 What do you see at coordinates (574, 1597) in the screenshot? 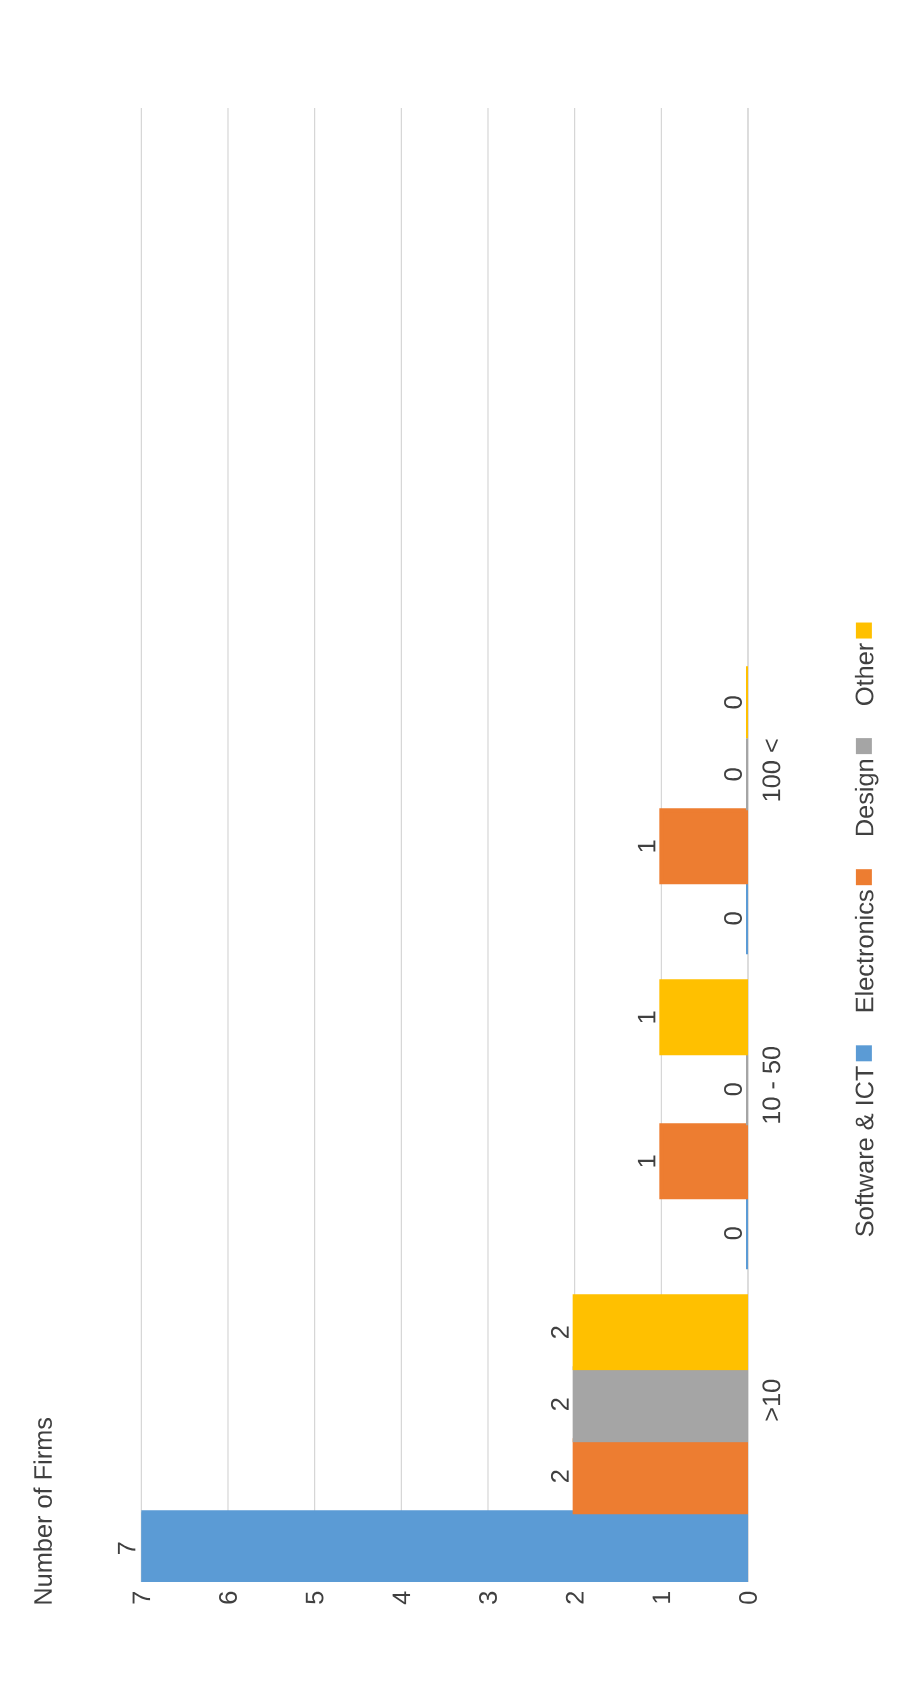
I see `x-tick-label: 2` at bounding box center [574, 1597].